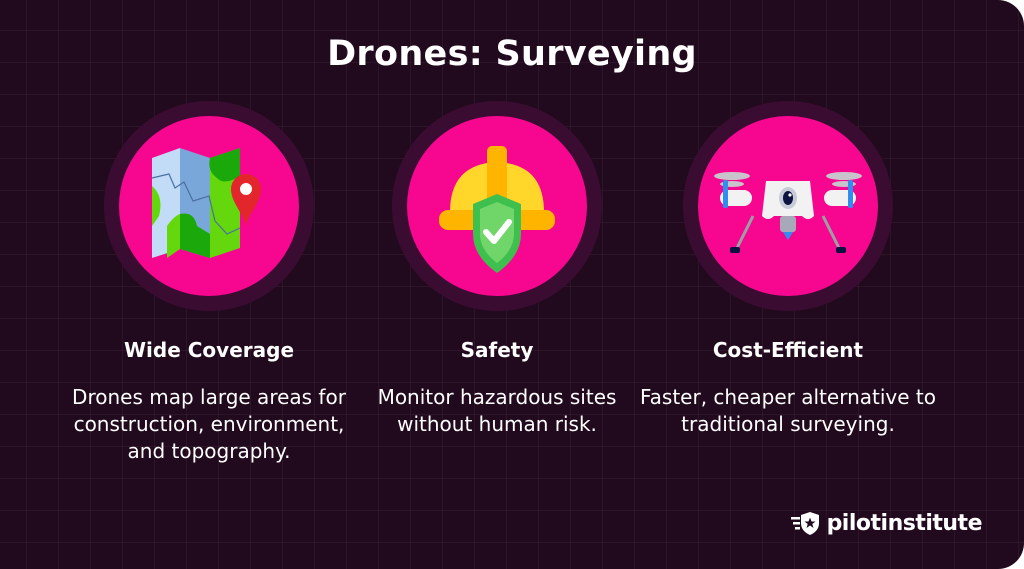 The height and width of the screenshot is (569, 1024). What do you see at coordinates (804, 523) in the screenshot?
I see `winged-shield-star-icon` at bounding box center [804, 523].